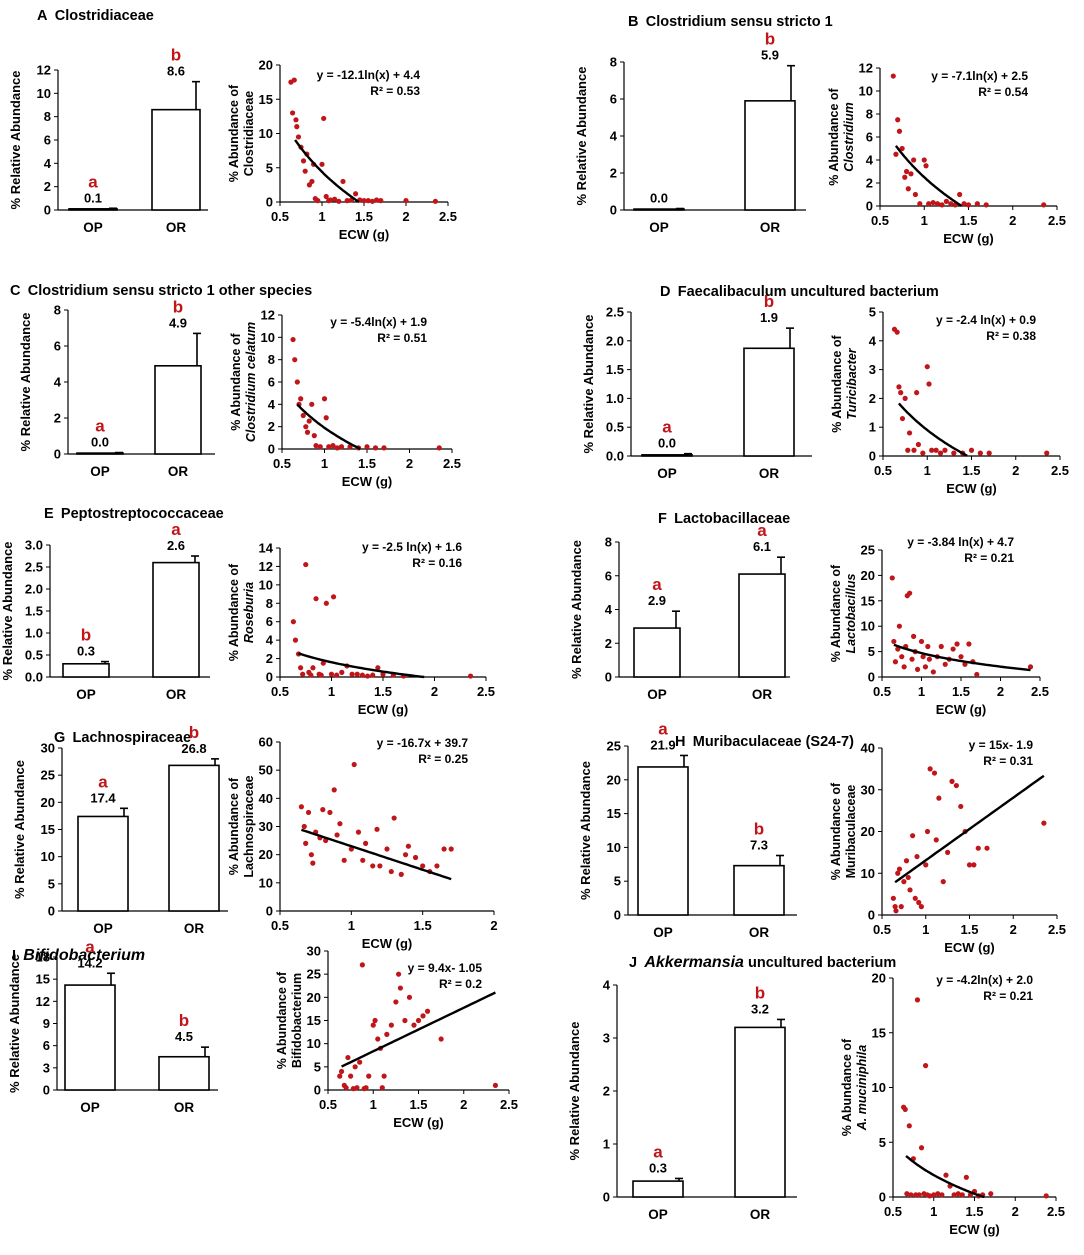  I want to click on bar-value-label: 21.9, so click(662, 744).